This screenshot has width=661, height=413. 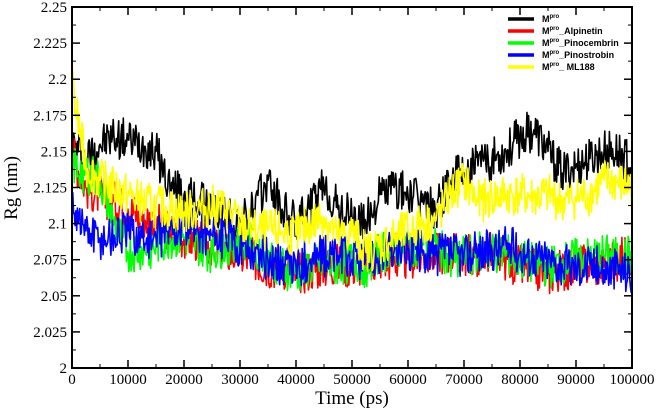 What do you see at coordinates (572, 31) in the screenshot?
I see `legend-label-1: Mpro_Alpinetin` at bounding box center [572, 31].